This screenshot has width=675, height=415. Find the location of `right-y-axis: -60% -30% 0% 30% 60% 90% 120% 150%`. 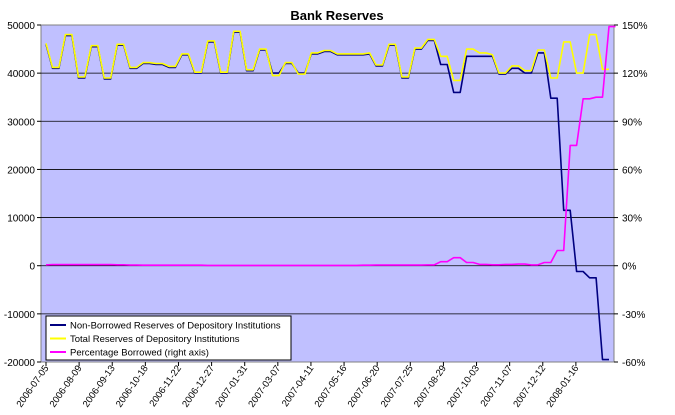

right-y-axis: -60% -30% 0% 30% 60% 90% 120% 150% is located at coordinates (631, 195).